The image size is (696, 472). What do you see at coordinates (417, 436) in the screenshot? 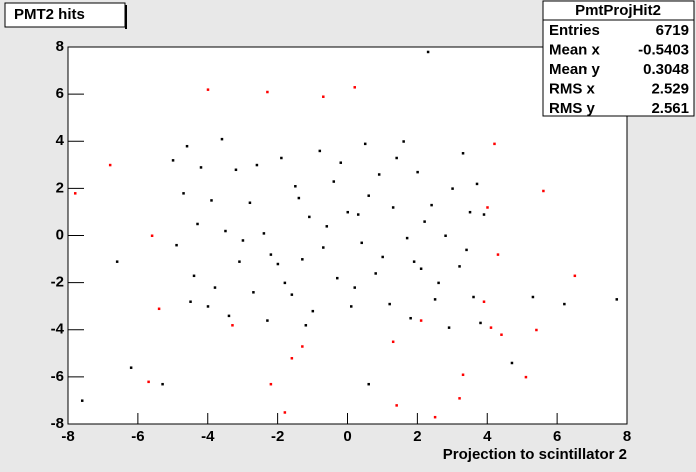
I see `x-tick-label: 2` at bounding box center [417, 436].